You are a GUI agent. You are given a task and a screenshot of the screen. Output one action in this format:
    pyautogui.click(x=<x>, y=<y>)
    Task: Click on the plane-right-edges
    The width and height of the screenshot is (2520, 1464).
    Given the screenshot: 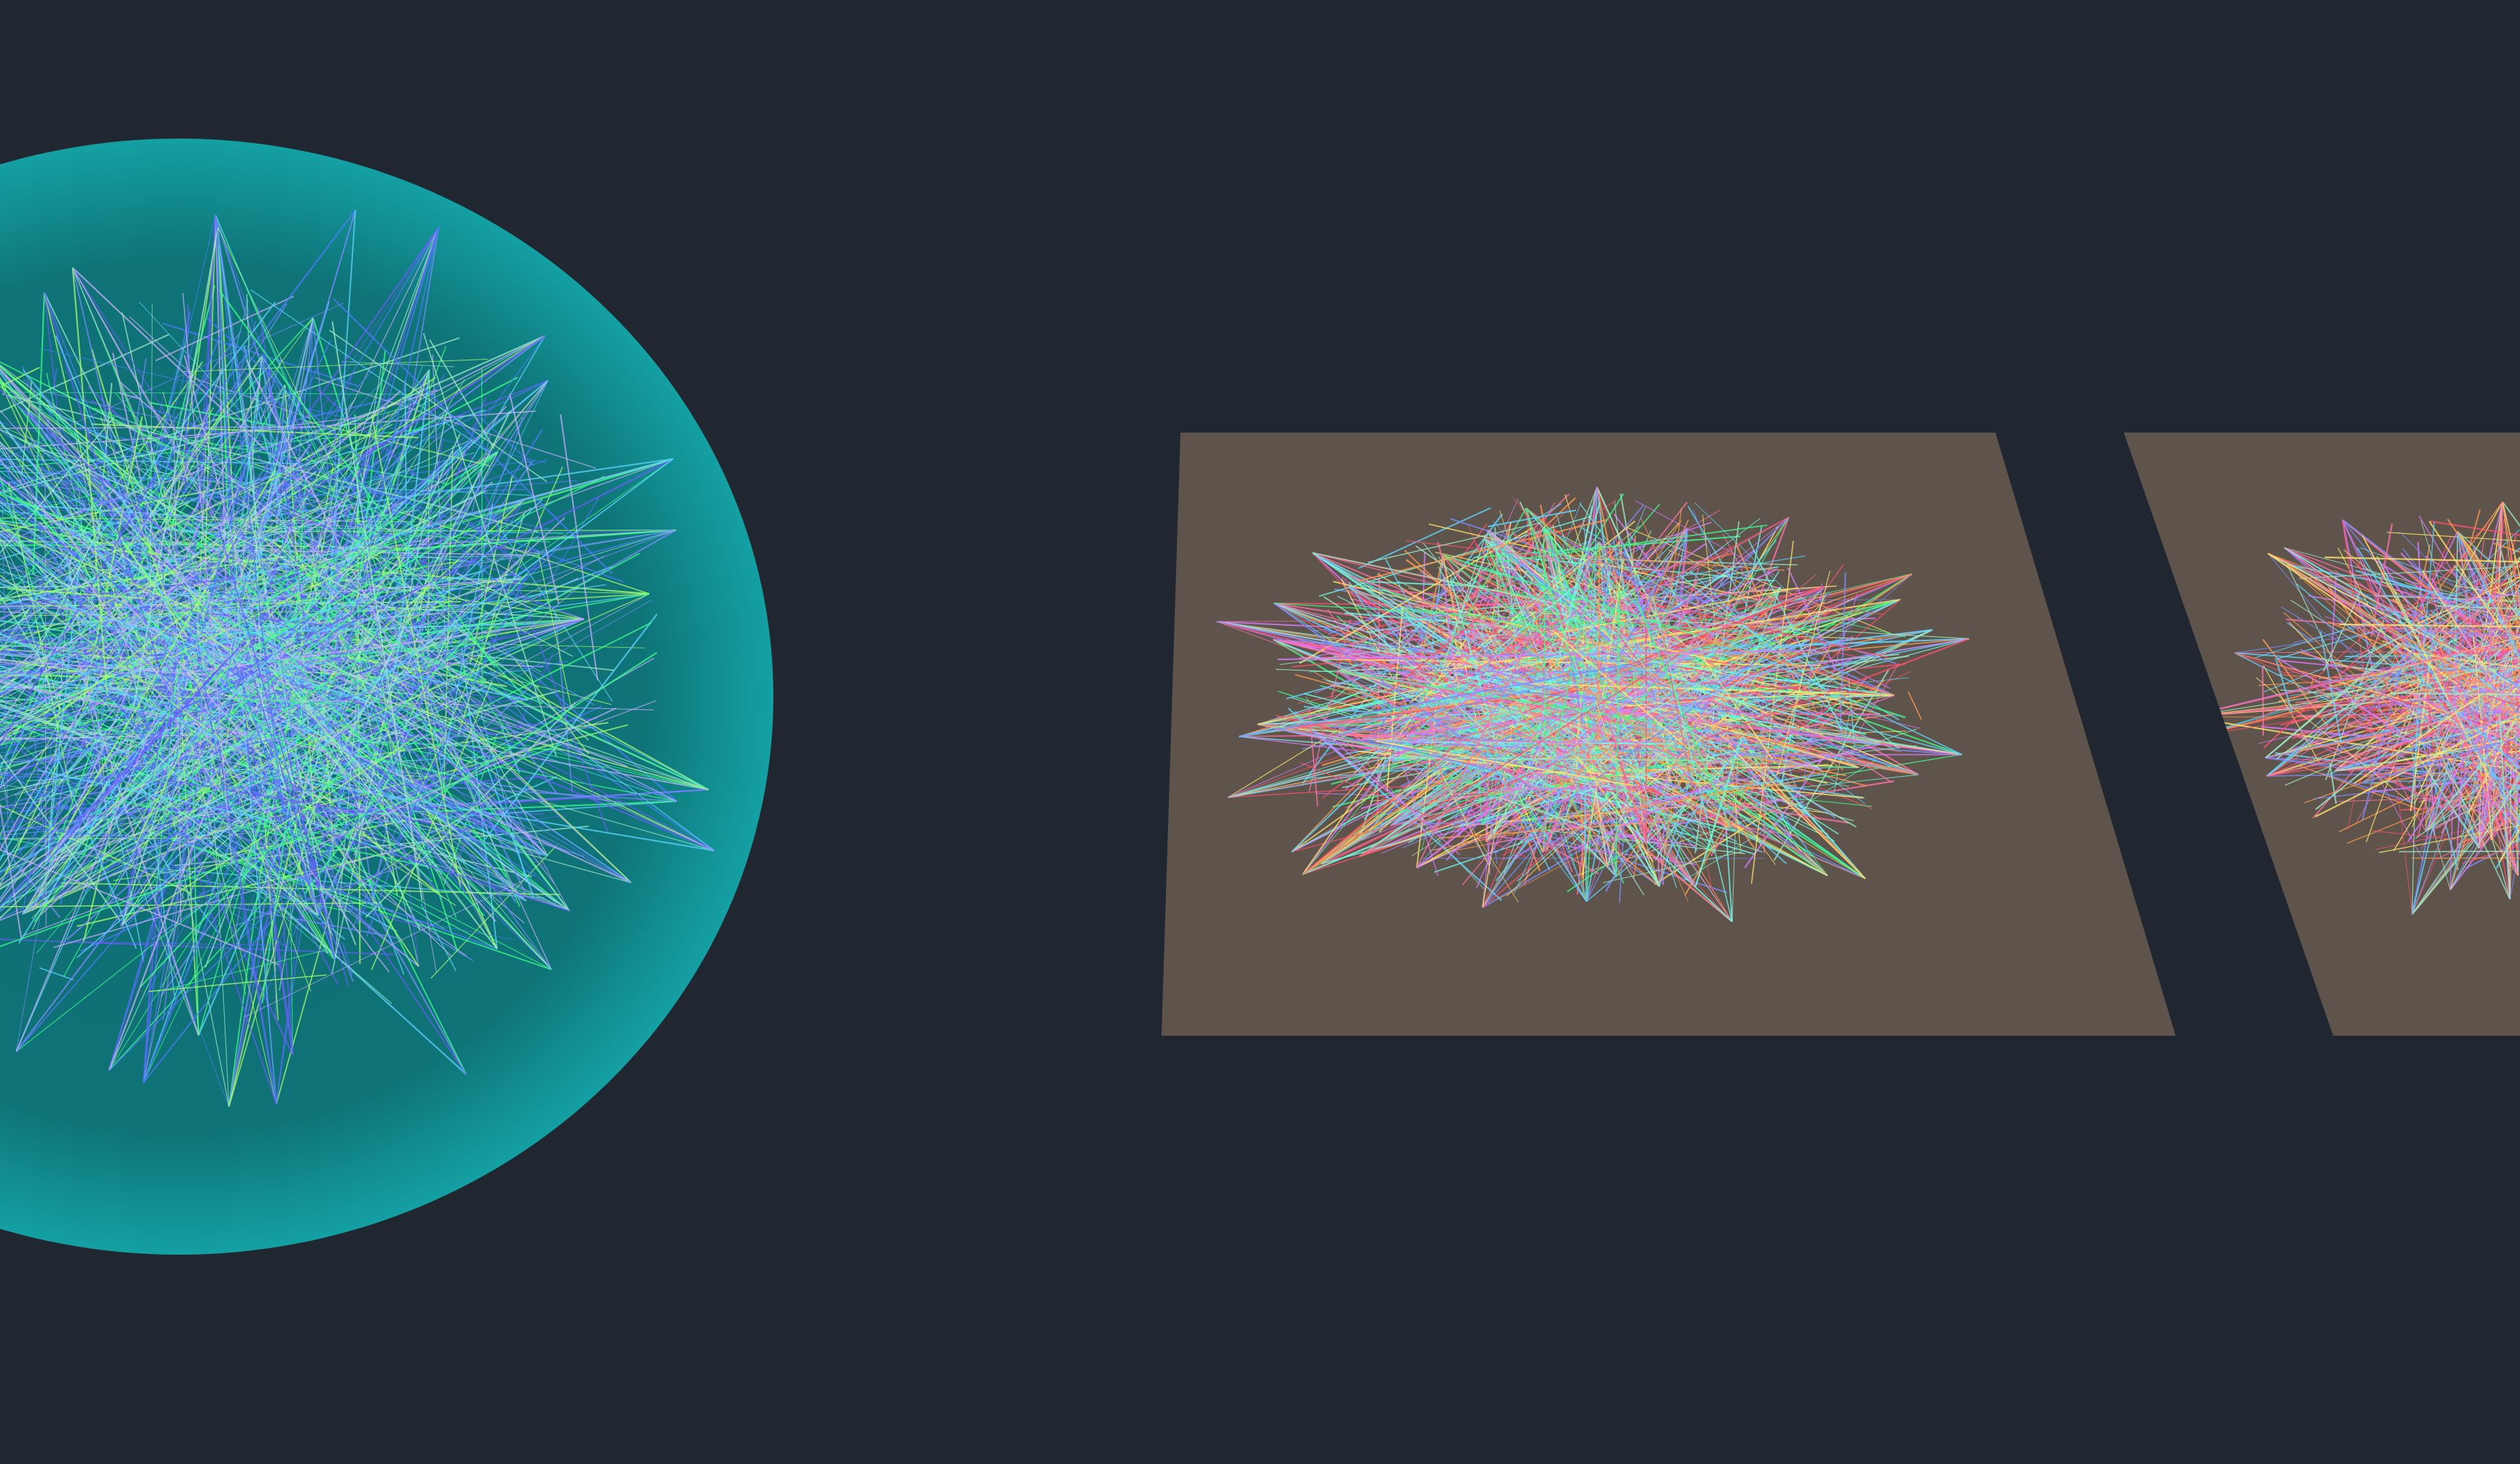 What is the action you would take?
    pyautogui.click(x=2353, y=708)
    